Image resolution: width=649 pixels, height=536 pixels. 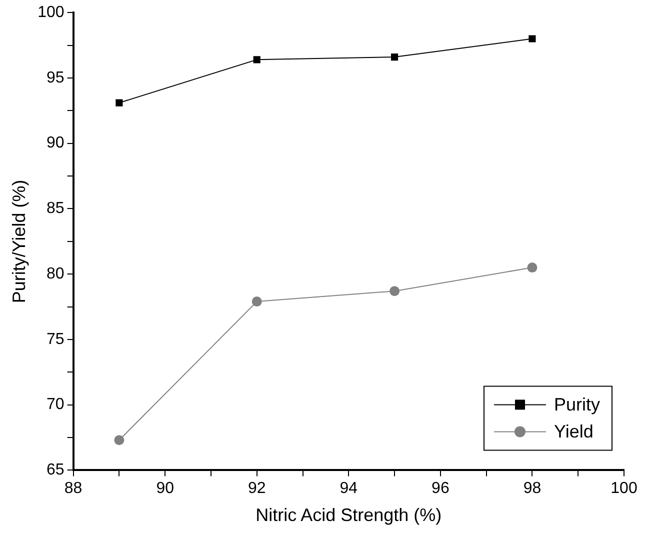 What do you see at coordinates (55, 143) in the screenshot?
I see `y-tick-label: 90` at bounding box center [55, 143].